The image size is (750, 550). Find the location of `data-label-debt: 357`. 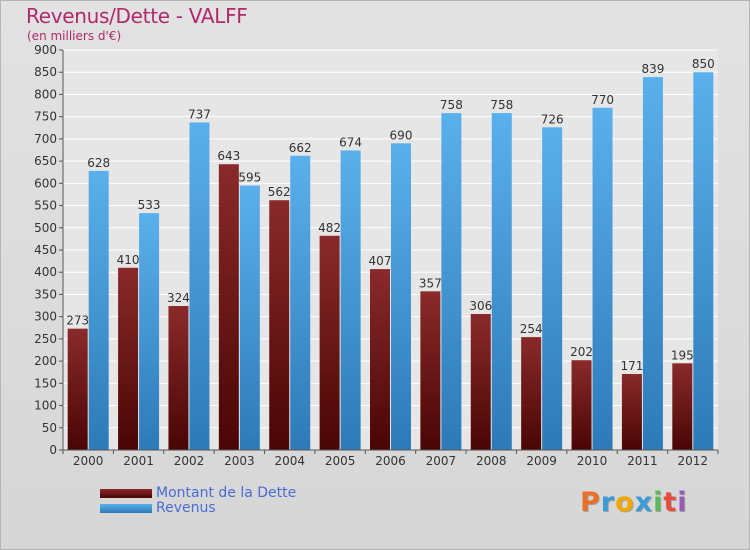

data-label-debt: 357 is located at coordinates (430, 283).